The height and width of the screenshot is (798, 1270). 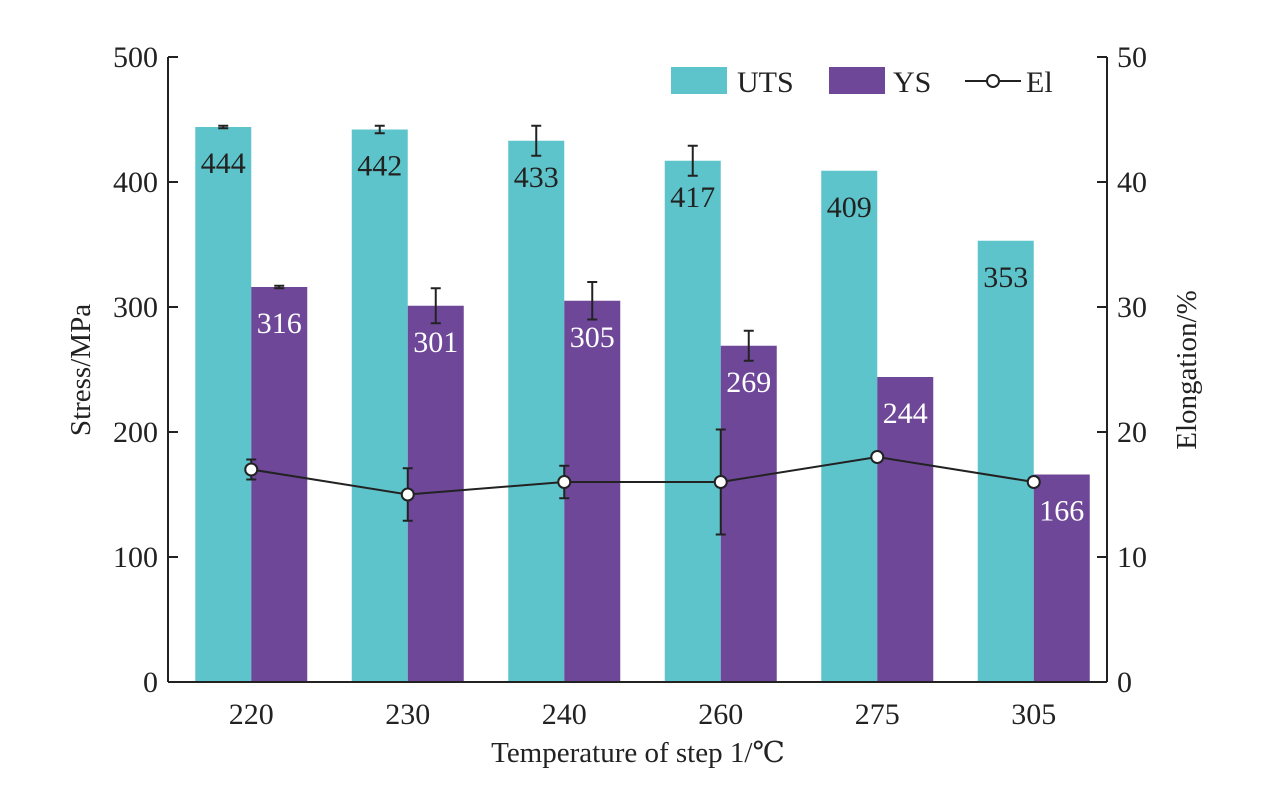 I want to click on bar-label-ys-305: 166, so click(x=1061, y=511).